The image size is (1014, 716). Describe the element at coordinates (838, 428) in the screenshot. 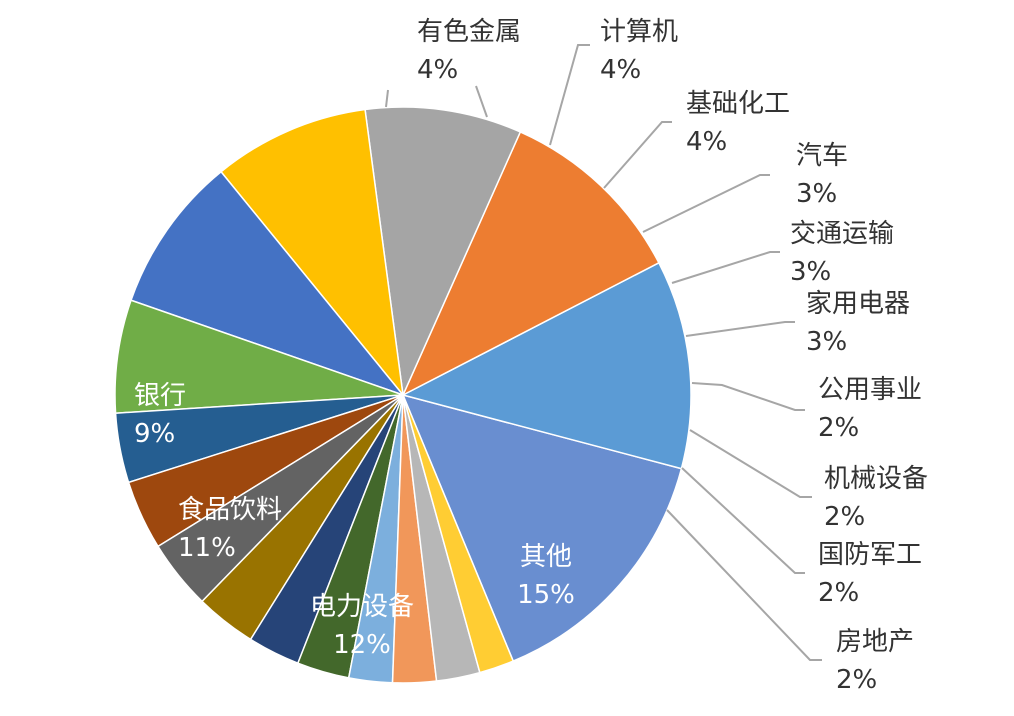

I see `pct-gongyong: 2%` at that location.